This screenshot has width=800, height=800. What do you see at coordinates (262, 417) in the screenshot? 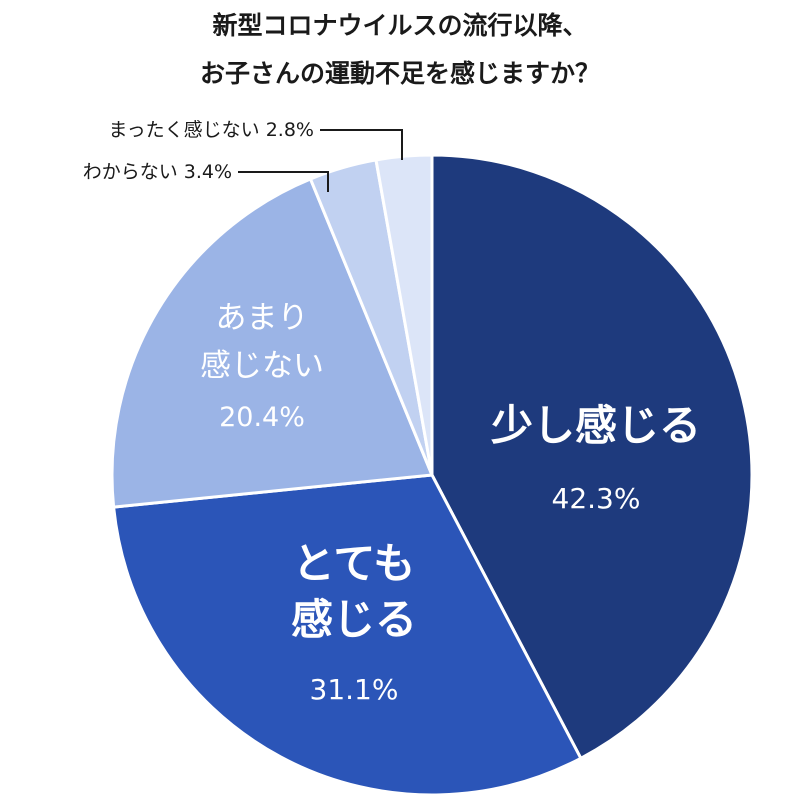
I see `slice-value-3: 20.4%` at bounding box center [262, 417].